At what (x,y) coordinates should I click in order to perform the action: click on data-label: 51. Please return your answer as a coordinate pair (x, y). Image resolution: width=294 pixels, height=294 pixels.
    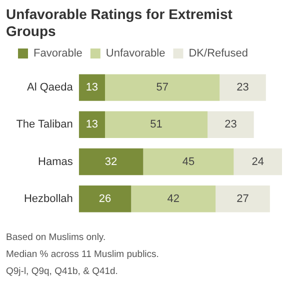
    Looking at the image, I should click on (156, 124).